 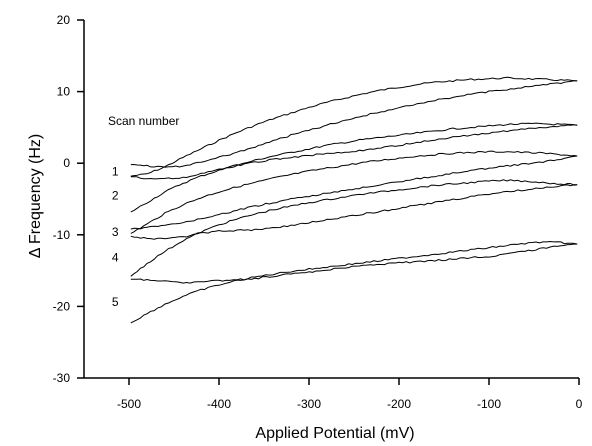 I want to click on x-tick-label: -500, so click(x=129, y=404).